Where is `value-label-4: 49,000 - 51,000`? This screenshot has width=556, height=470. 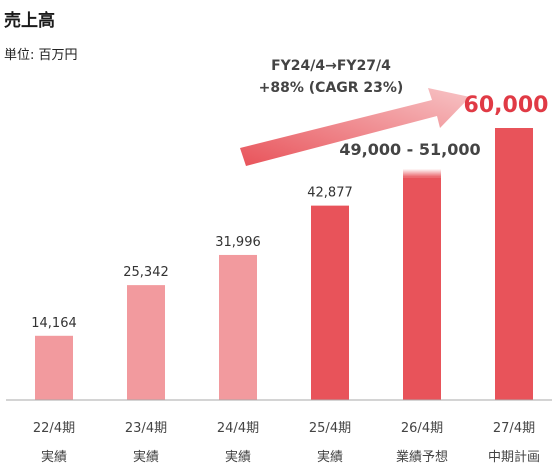 value-label-4: 49,000 - 51,000 is located at coordinates (409, 149).